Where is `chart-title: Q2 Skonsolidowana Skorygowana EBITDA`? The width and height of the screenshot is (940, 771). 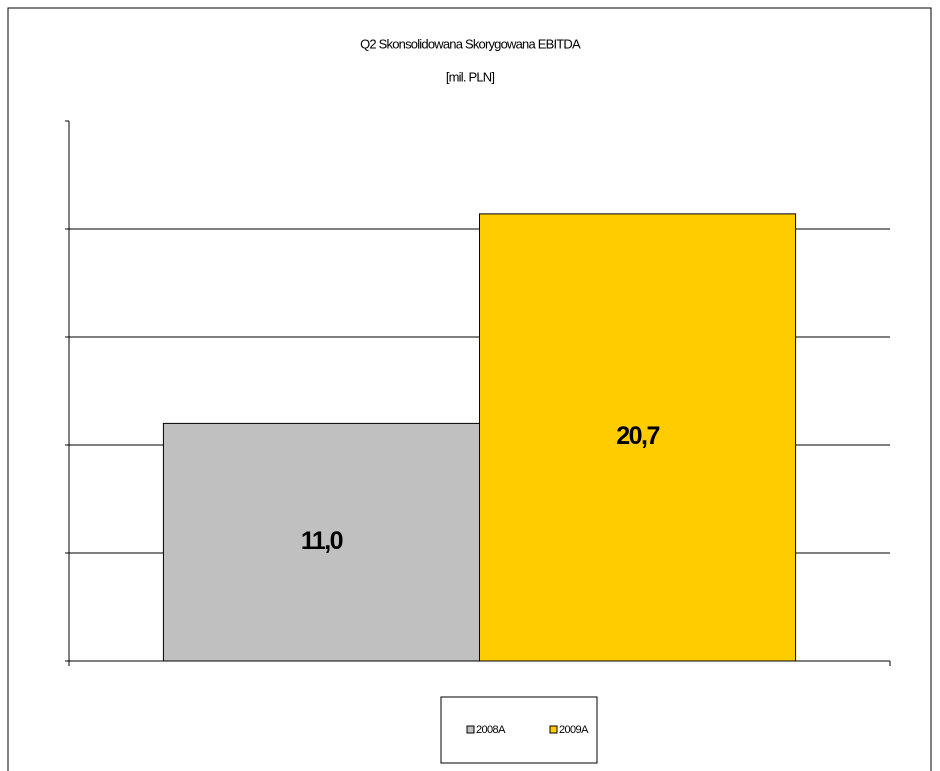
chart-title: Q2 Skonsolidowana Skorygowana EBITDA is located at coordinates (470, 43).